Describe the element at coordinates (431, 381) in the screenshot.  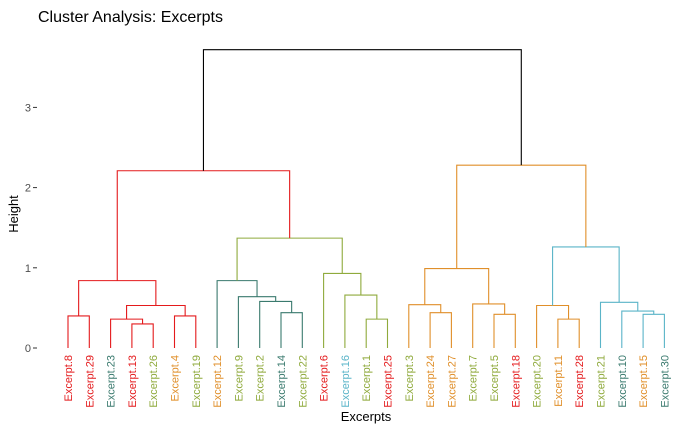
I see `leaf-label: Excerpt.24` at that location.